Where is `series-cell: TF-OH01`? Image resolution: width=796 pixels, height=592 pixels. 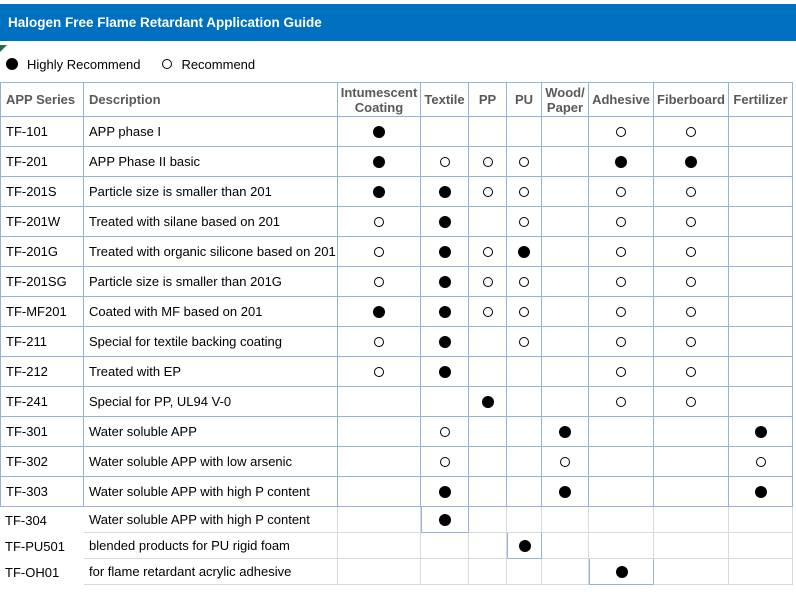 series-cell: TF-OH01 is located at coordinates (32, 572).